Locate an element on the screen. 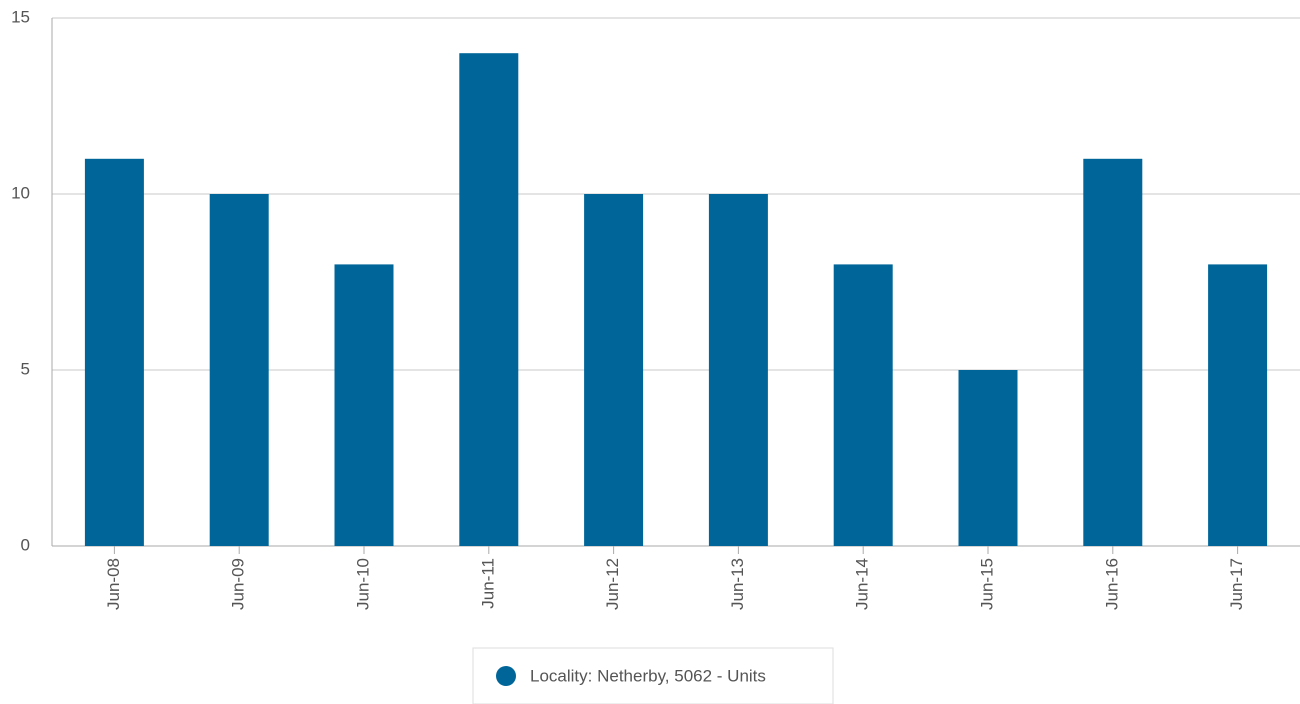 The image size is (1300, 704). legend-marker is located at coordinates (506, 676).